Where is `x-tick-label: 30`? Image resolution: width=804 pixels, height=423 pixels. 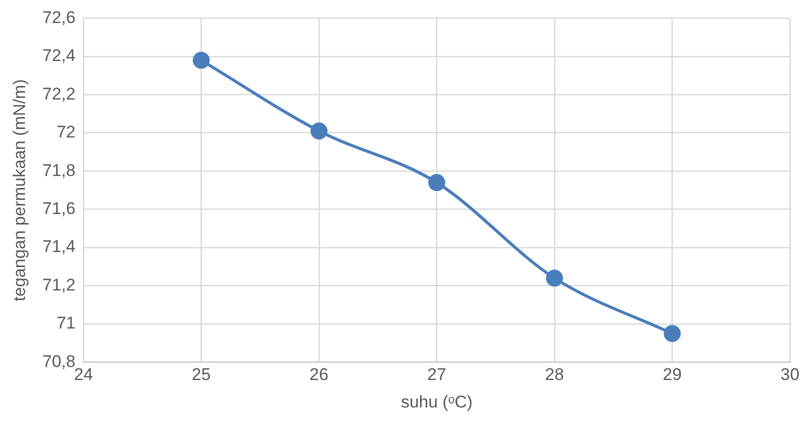 x-tick-label: 30 is located at coordinates (790, 374).